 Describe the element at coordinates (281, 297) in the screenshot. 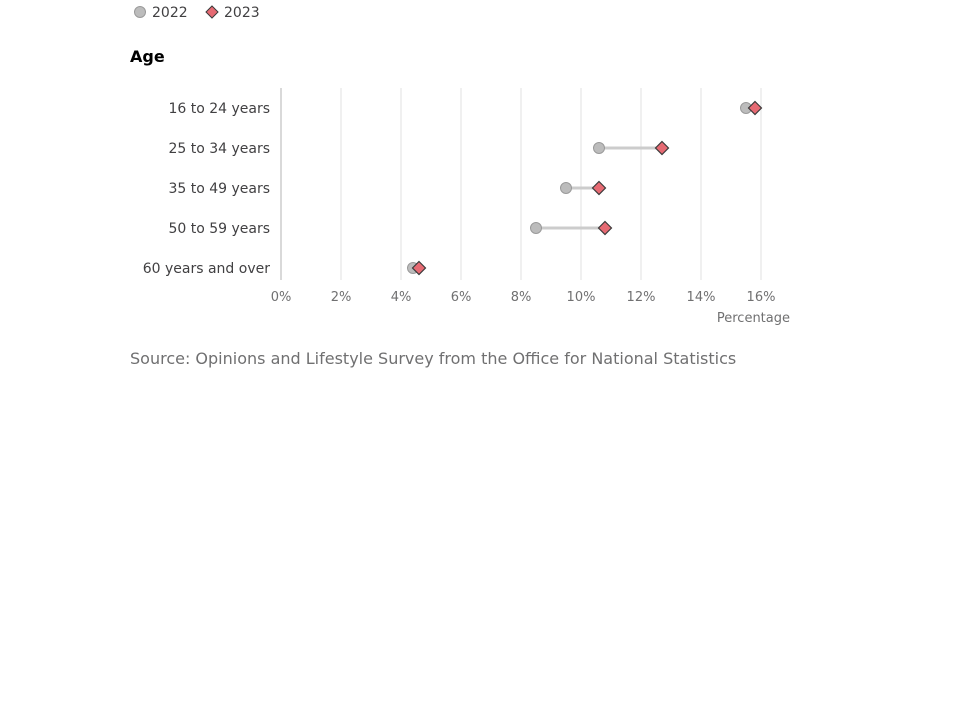

I see `x-tick-label: 0%` at that location.